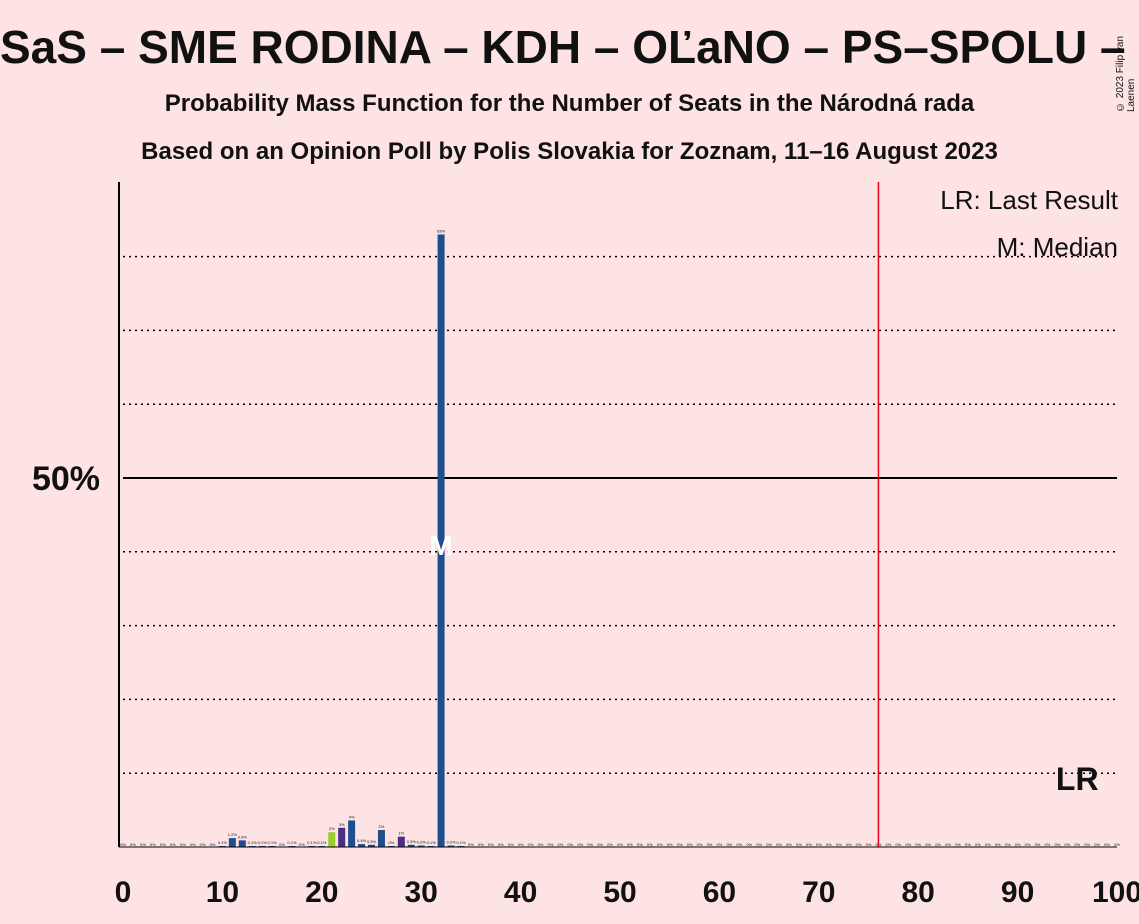  I want to click on median-marker: M, so click(440, 545).